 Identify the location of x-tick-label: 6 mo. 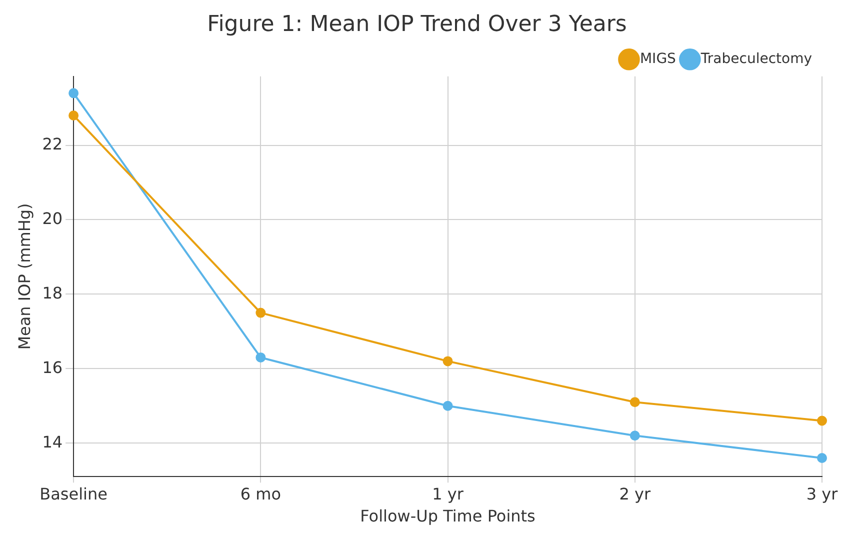
(260, 494).